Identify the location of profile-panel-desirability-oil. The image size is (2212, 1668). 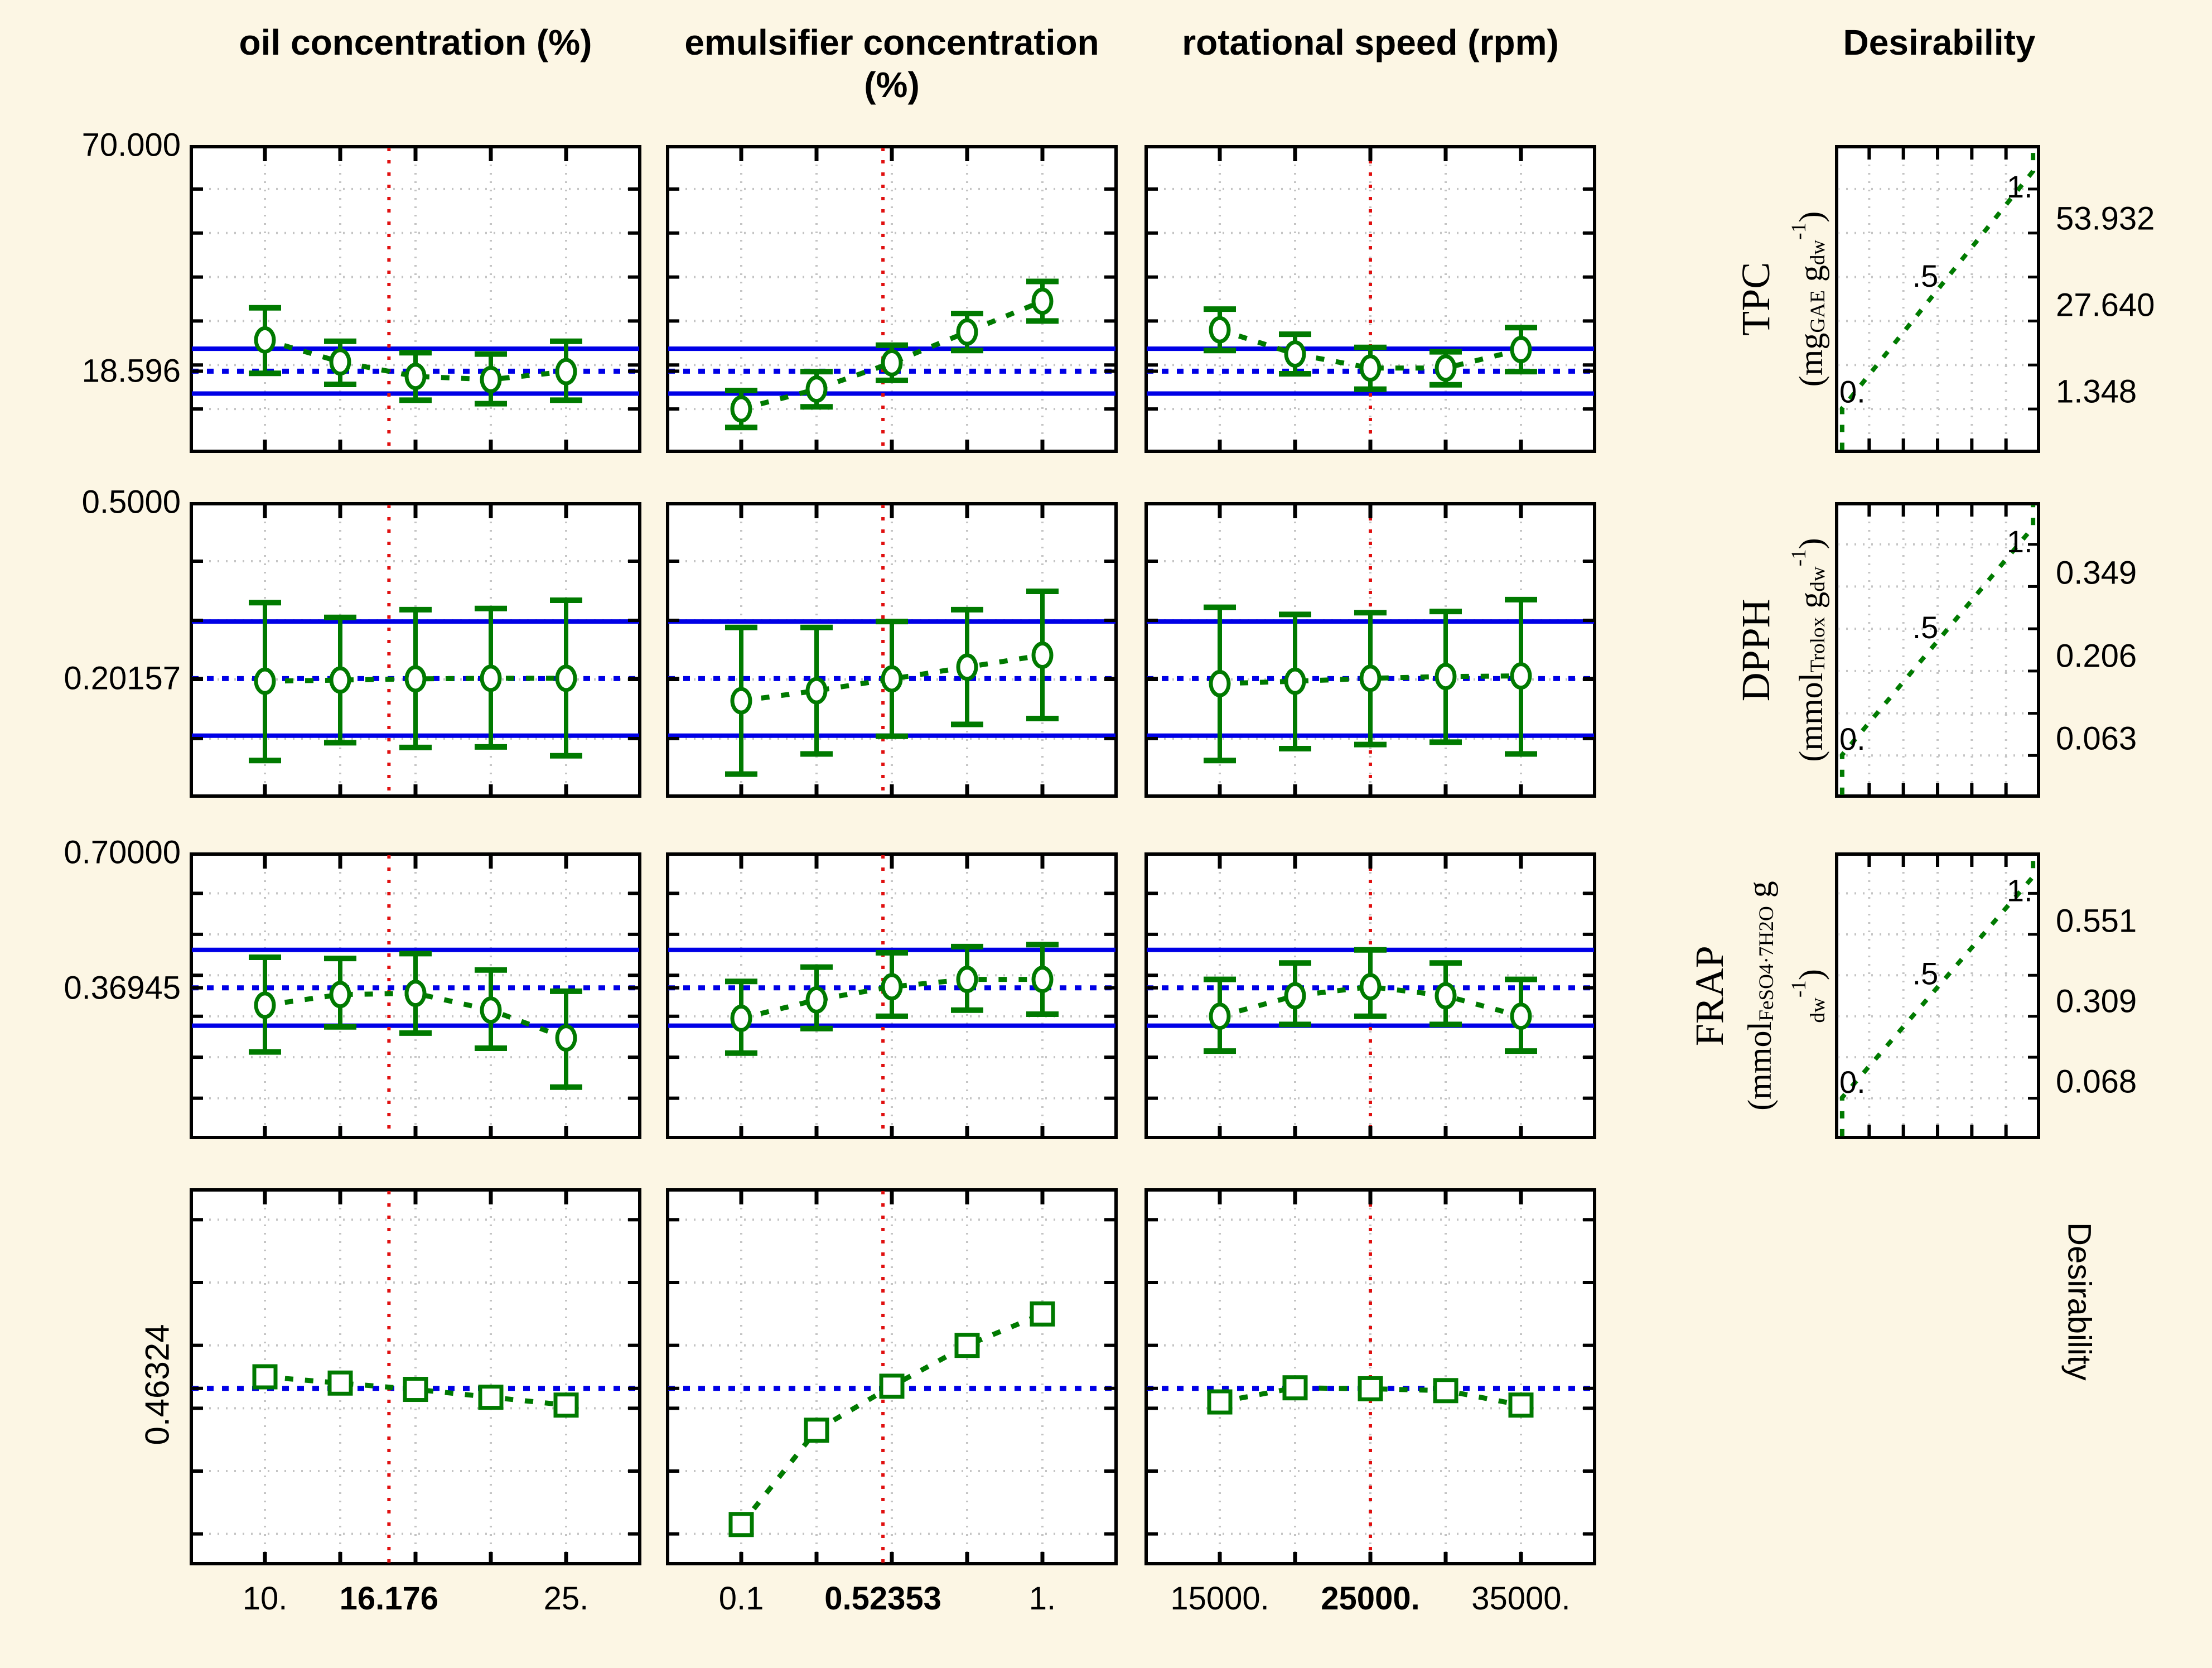
(416, 1376).